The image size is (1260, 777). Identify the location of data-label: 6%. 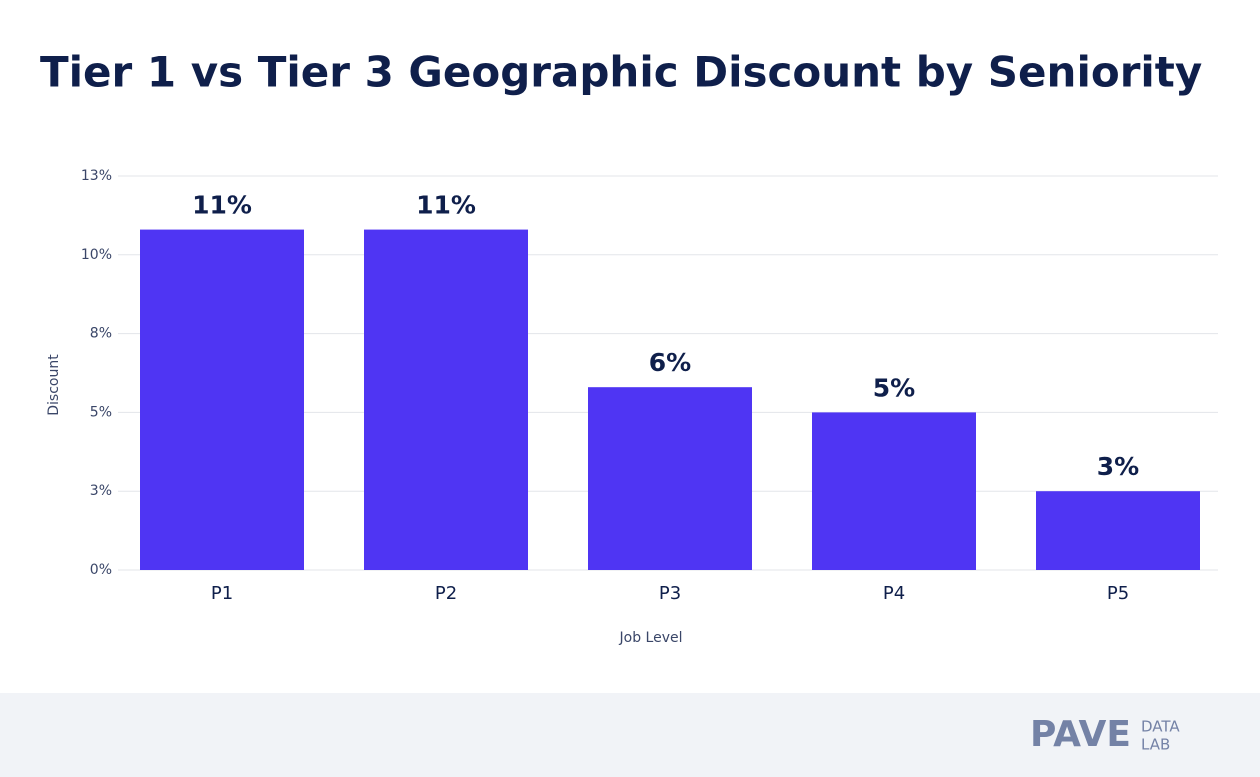
(670, 362).